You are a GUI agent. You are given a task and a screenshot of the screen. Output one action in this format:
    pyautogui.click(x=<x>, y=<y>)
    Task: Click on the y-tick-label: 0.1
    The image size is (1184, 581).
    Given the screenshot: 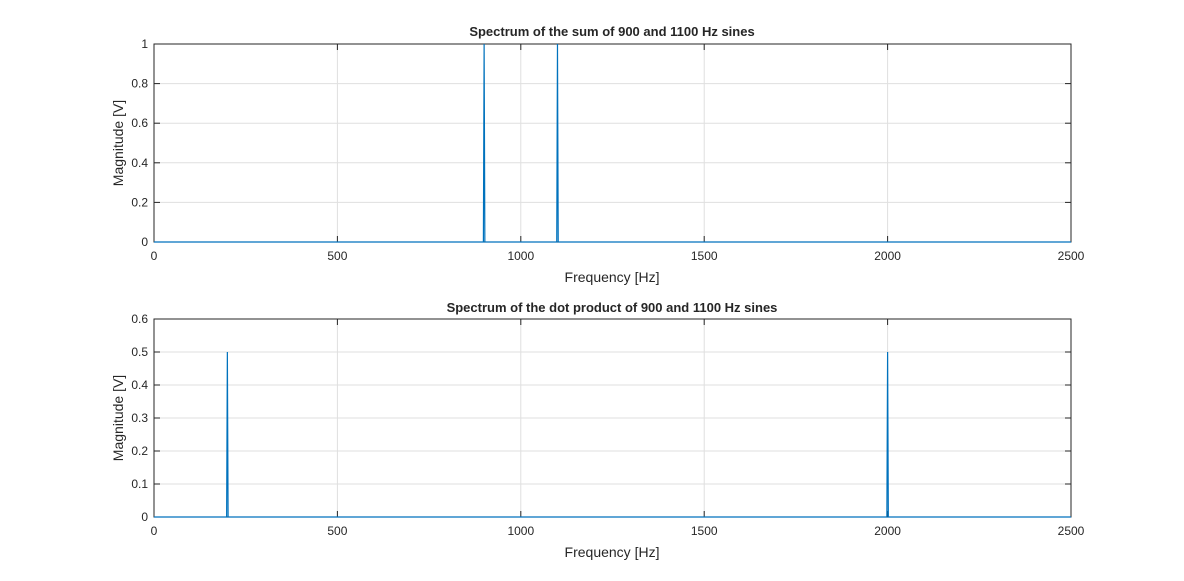 What is the action you would take?
    pyautogui.click(x=139, y=484)
    